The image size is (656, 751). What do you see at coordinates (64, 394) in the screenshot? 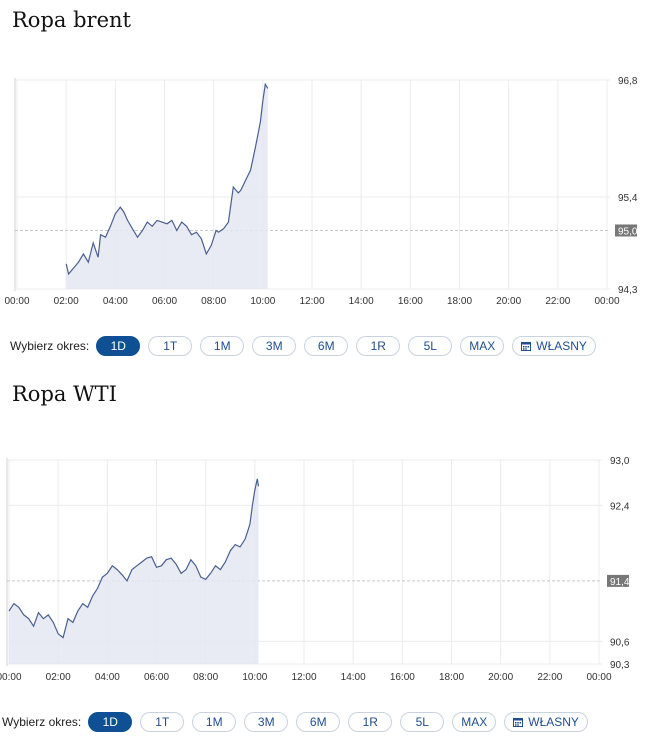
I see `chart-title: Ropa WTI` at bounding box center [64, 394].